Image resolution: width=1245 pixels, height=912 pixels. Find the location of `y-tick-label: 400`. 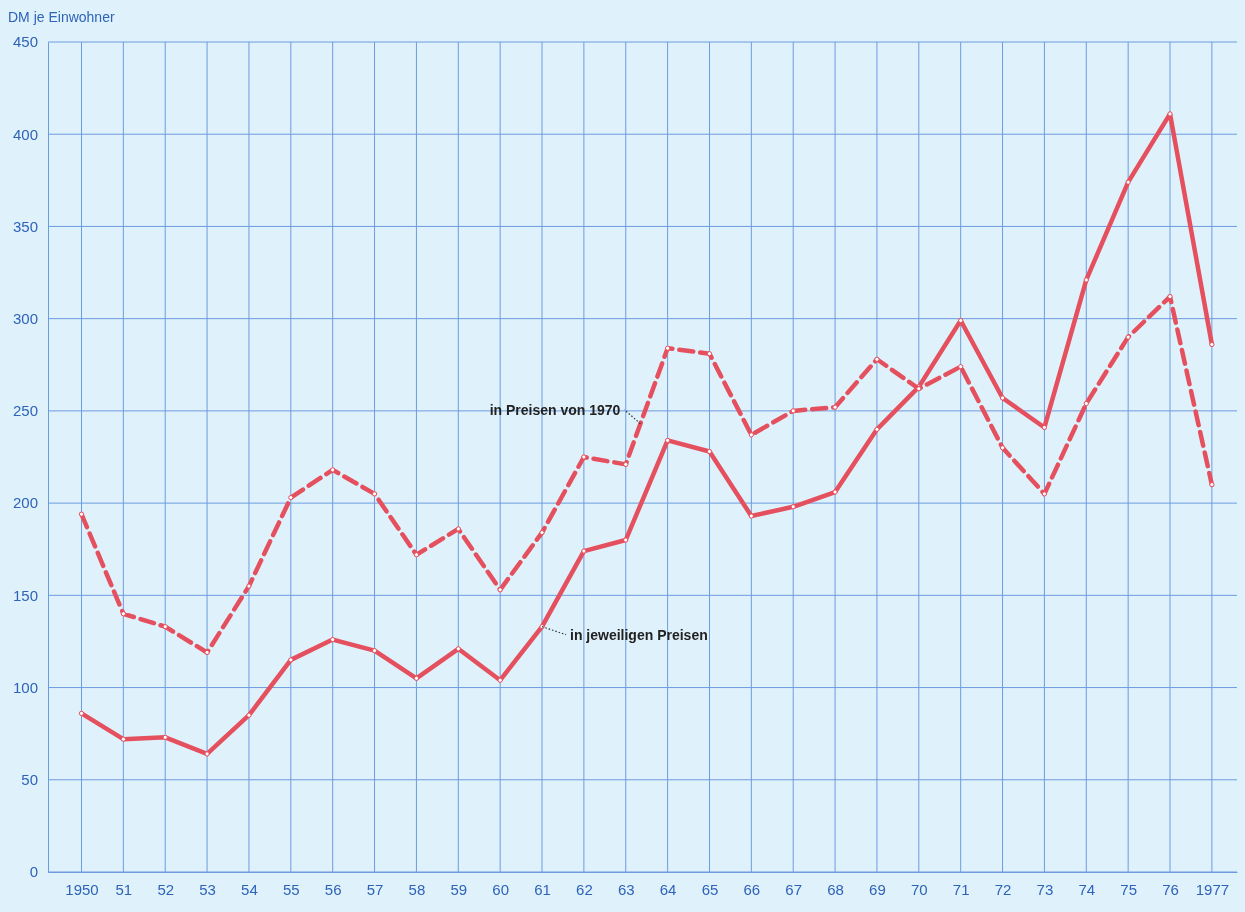

y-tick-label: 400 is located at coordinates (25, 134).